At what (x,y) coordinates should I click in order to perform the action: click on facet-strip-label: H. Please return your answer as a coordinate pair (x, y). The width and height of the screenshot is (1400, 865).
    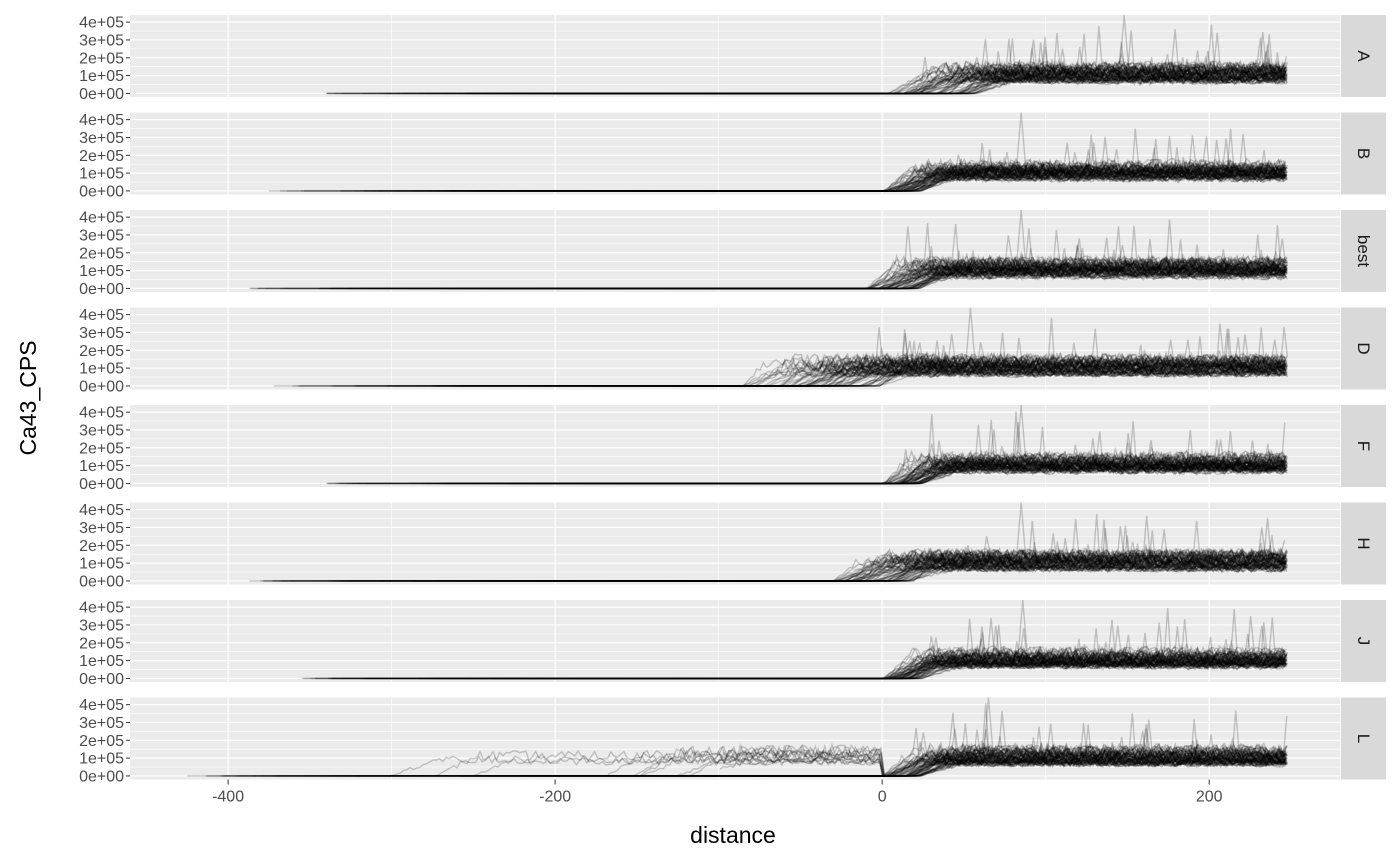
    Looking at the image, I should click on (1363, 543).